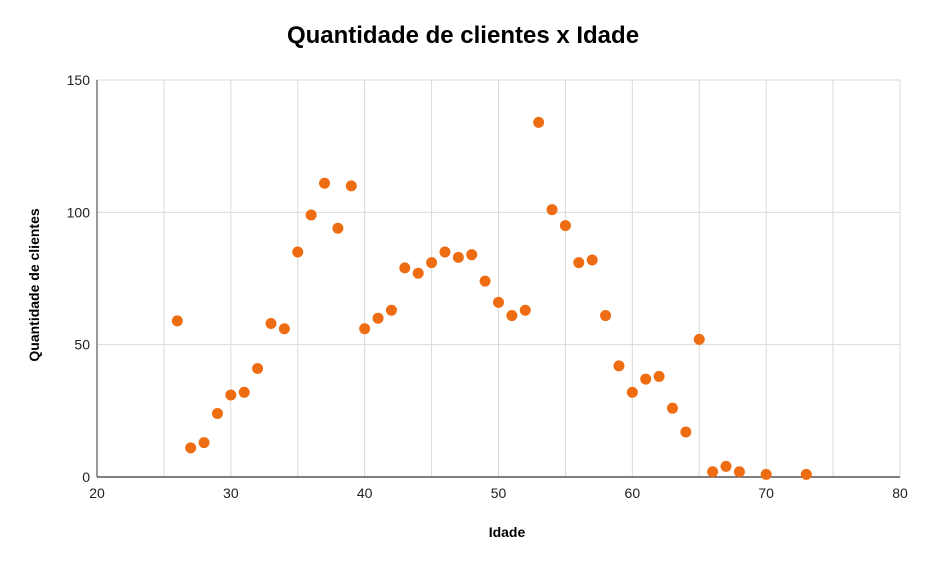 The image size is (926, 573). What do you see at coordinates (633, 493) in the screenshot?
I see `x-tick-label: 60` at bounding box center [633, 493].